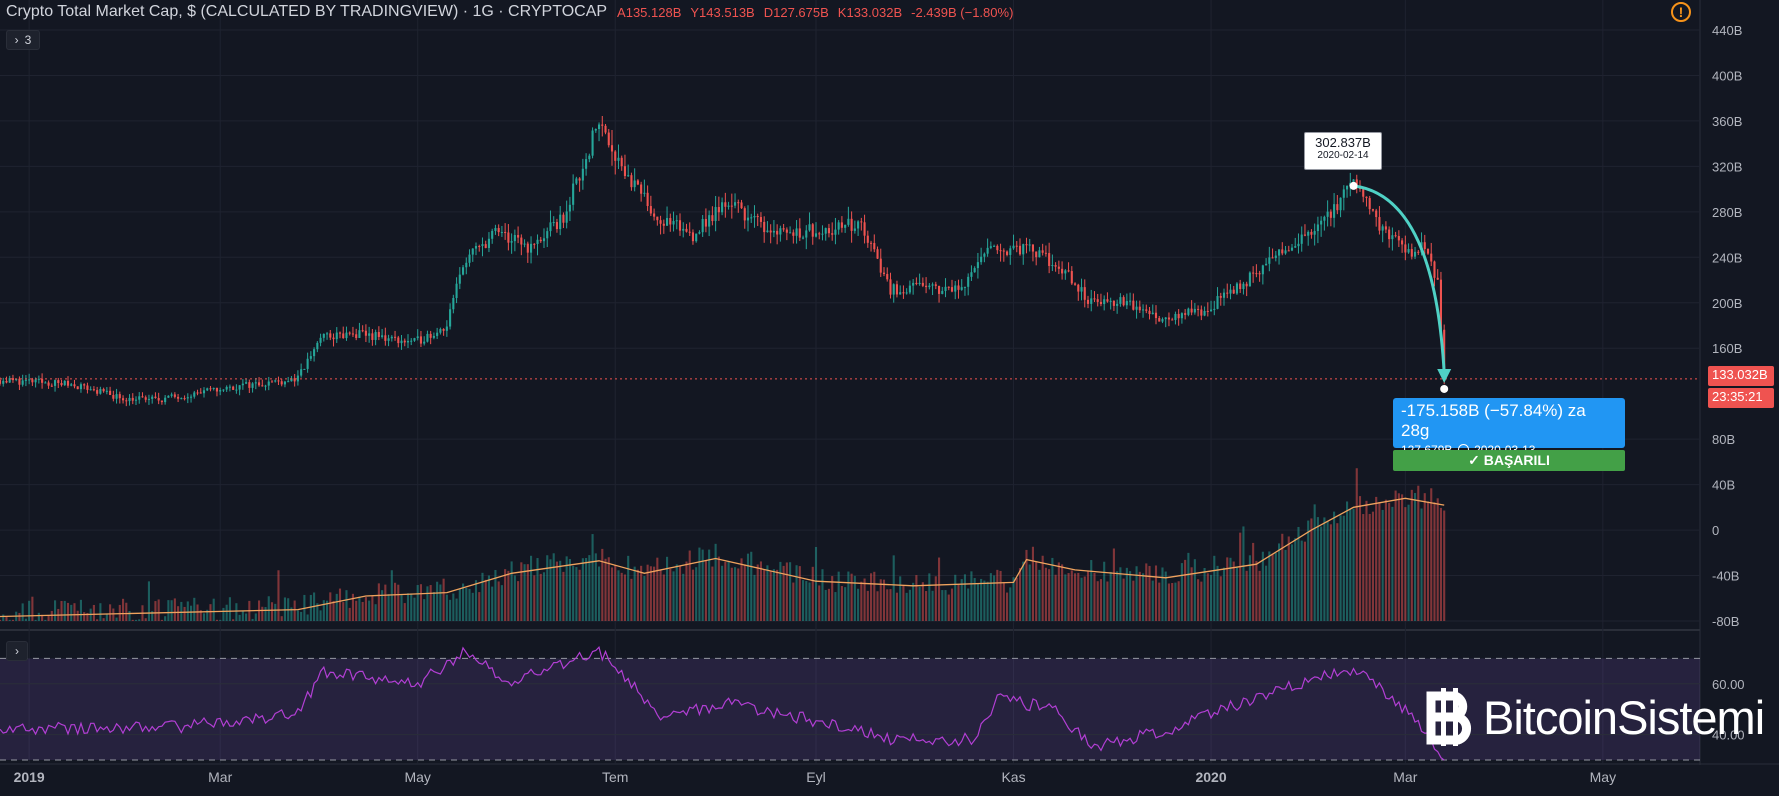 The width and height of the screenshot is (1779, 796). What do you see at coordinates (1681, 12) in the screenshot?
I see `warning-icon: !` at bounding box center [1681, 12].